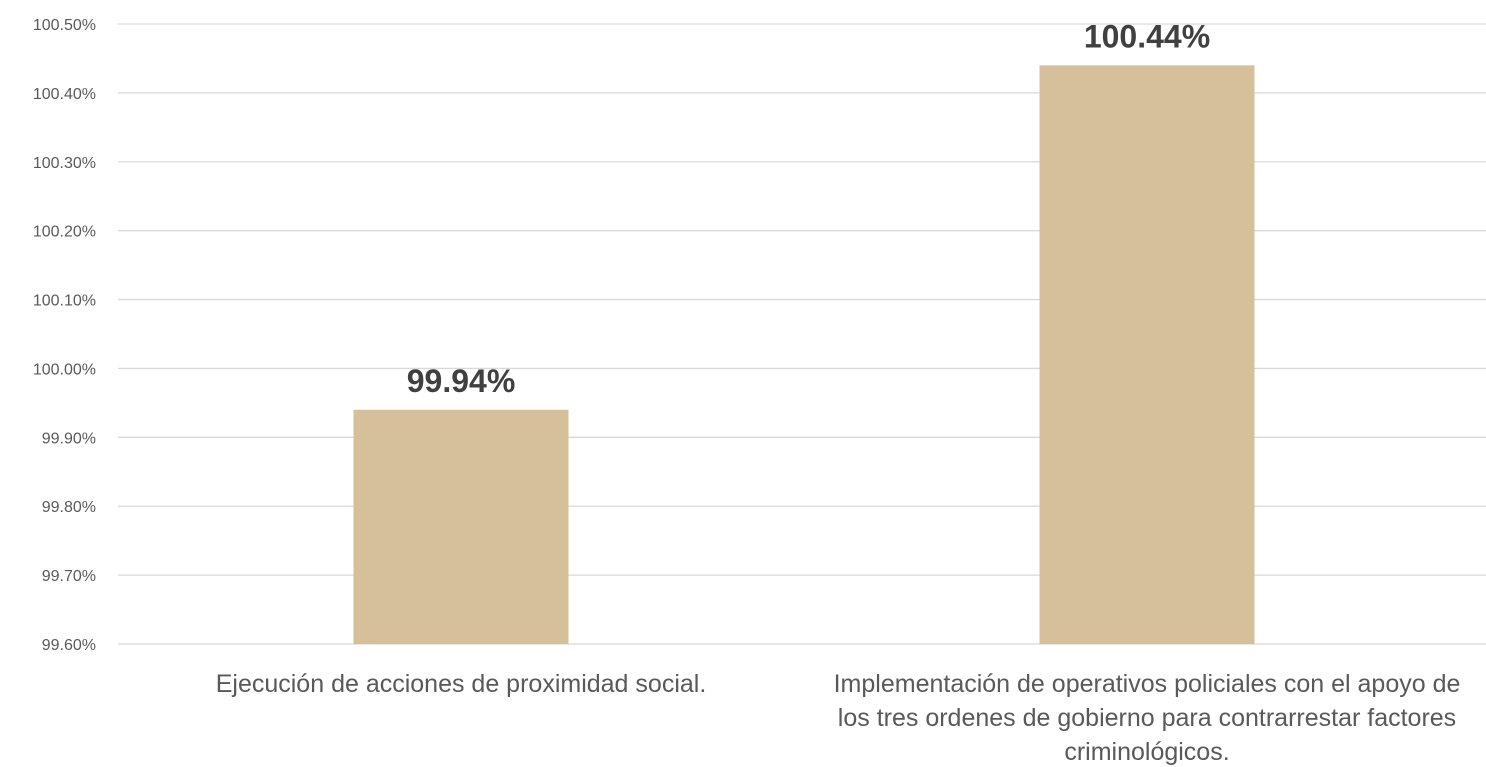  What do you see at coordinates (64, 163) in the screenshot?
I see `y-tick-label: 100.30%` at bounding box center [64, 163].